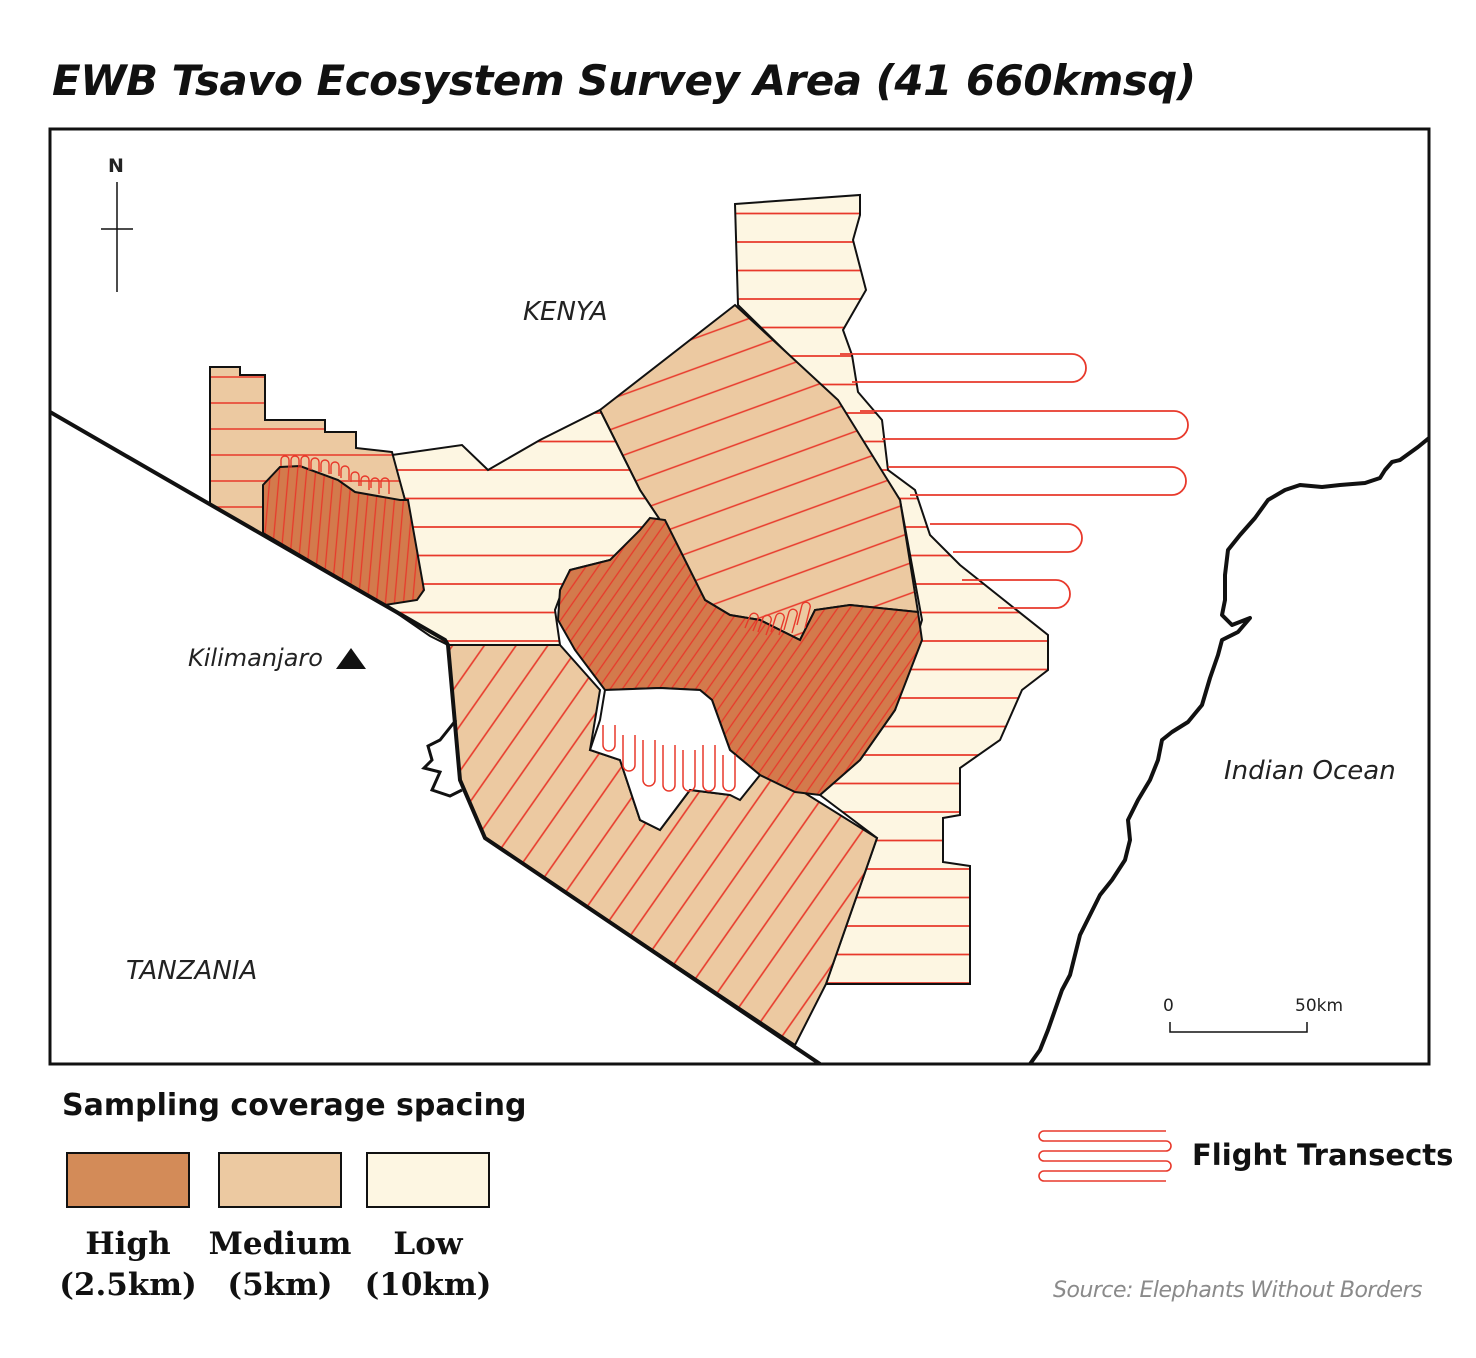 This screenshot has height=1358, width=1476. I want to click on boundary-detail, so click(442, 758).